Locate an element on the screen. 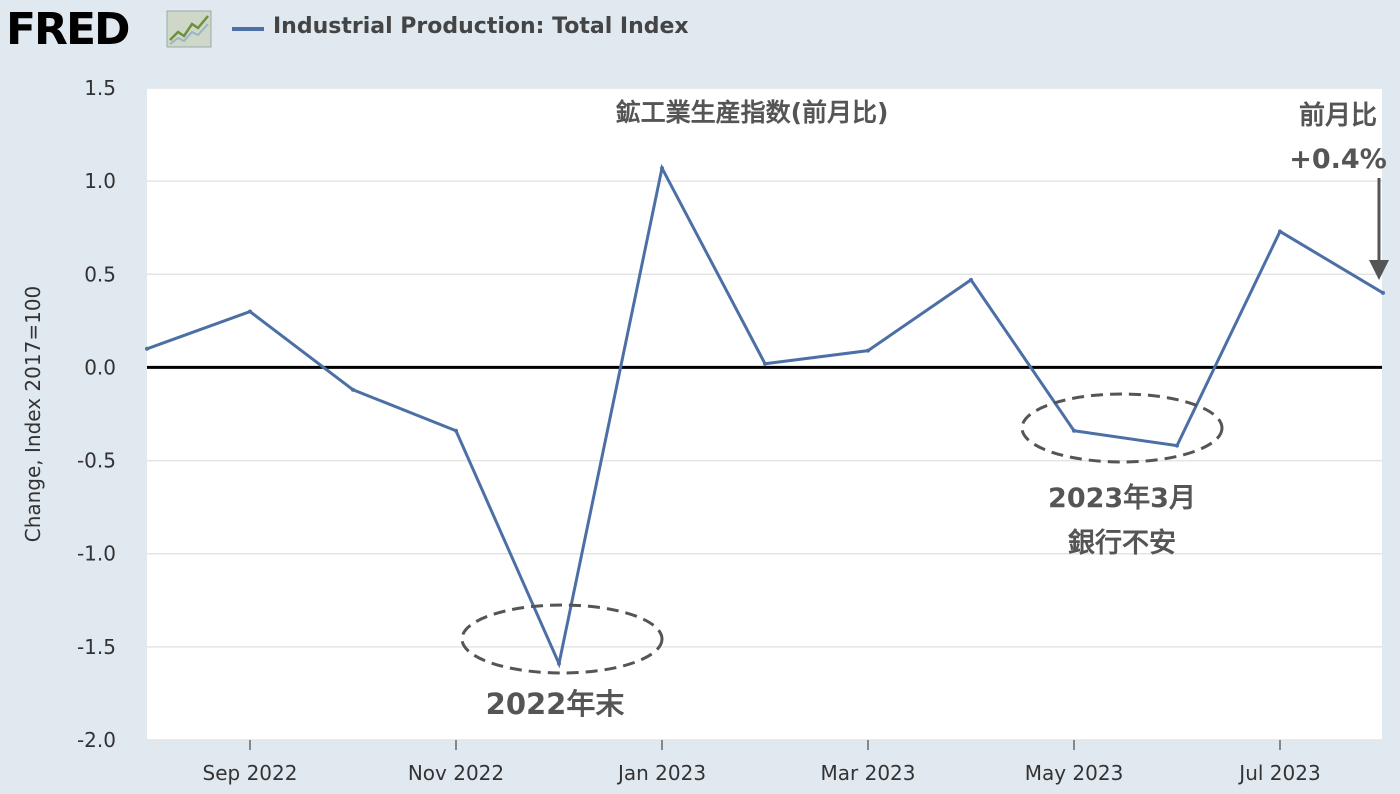  y-axis-label: Change, Index 2017=100 is located at coordinates (33, 414).